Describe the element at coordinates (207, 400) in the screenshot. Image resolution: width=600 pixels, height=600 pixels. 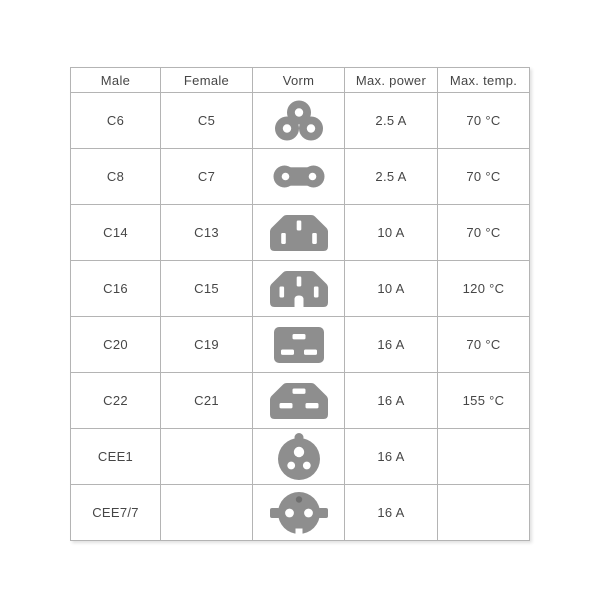
I see `female-cell: C21` at that location.